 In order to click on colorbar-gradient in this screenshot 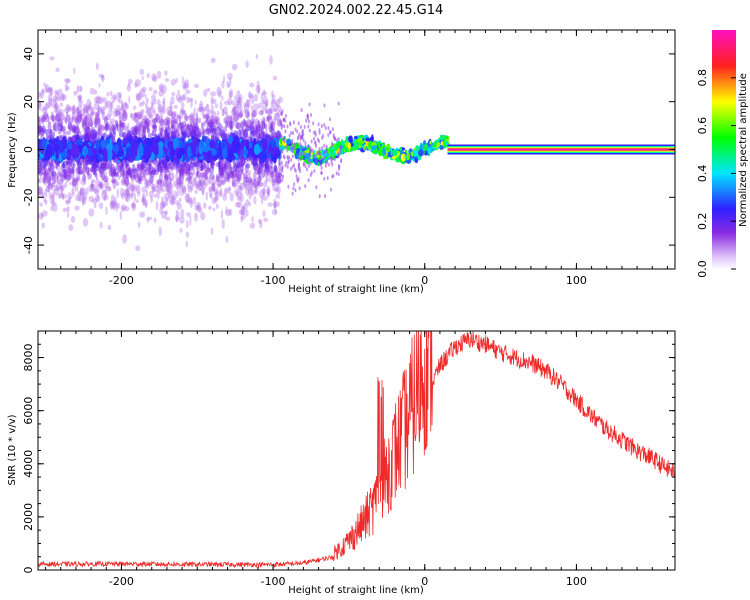, I will do `click(724, 149)`.